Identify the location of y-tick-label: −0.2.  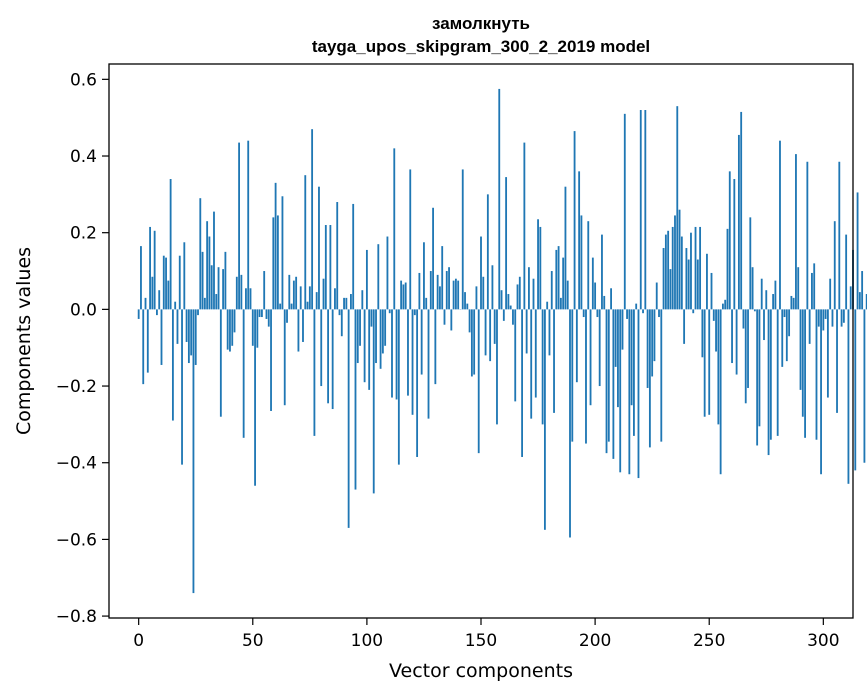
(76, 387).